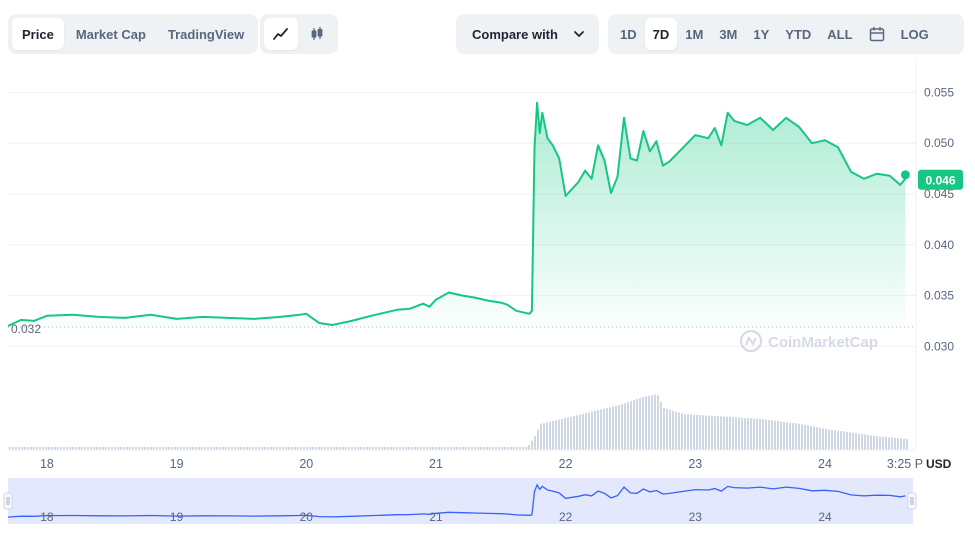 This screenshot has height=538, width=975. I want to click on range-all: ALL, so click(840, 34).